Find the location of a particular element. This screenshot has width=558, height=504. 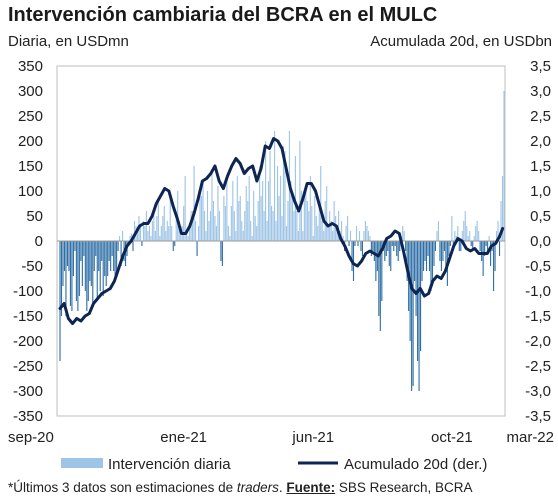

footnote-middle: . is located at coordinates (282, 487).